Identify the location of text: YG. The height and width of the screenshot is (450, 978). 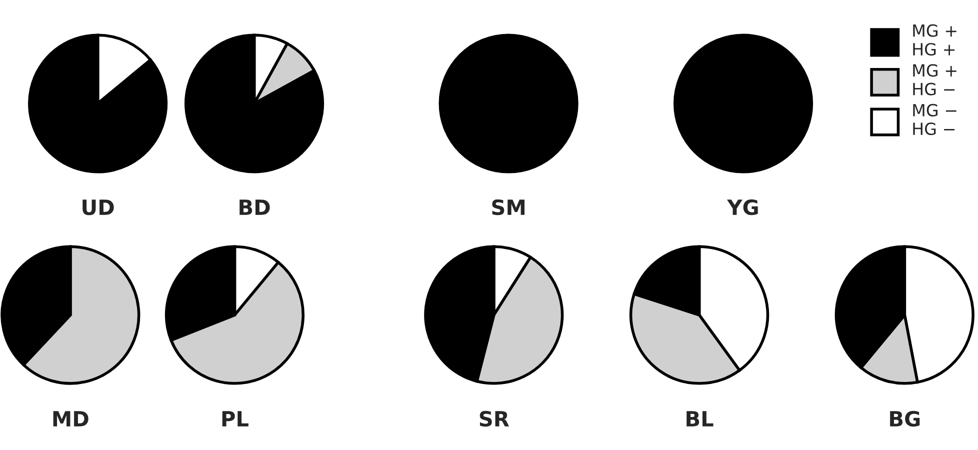
(742, 207).